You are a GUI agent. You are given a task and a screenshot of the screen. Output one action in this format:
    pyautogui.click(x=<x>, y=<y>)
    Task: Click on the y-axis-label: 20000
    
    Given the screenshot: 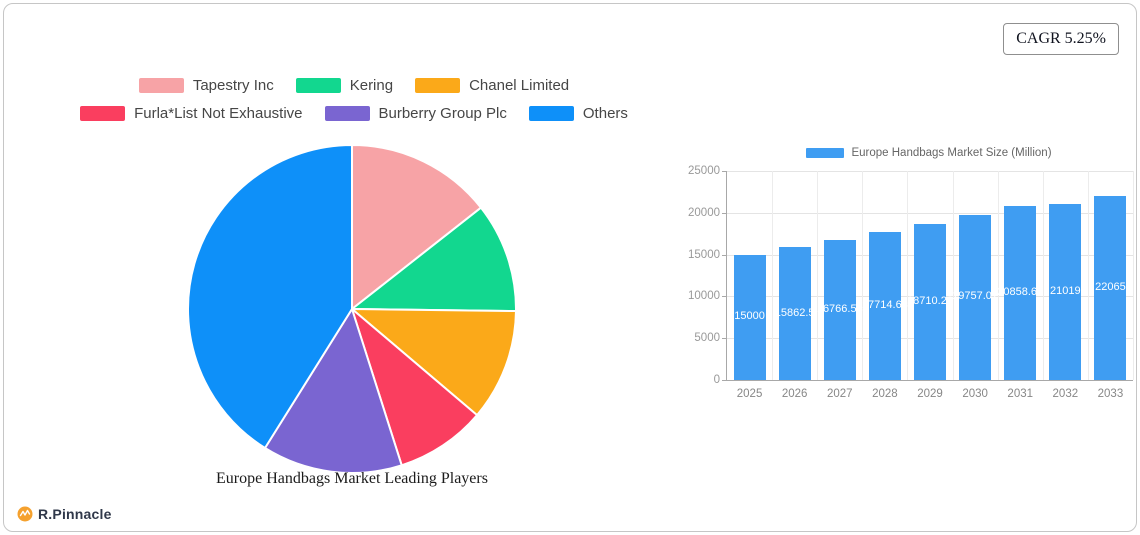 What is the action you would take?
    pyautogui.click(x=704, y=212)
    